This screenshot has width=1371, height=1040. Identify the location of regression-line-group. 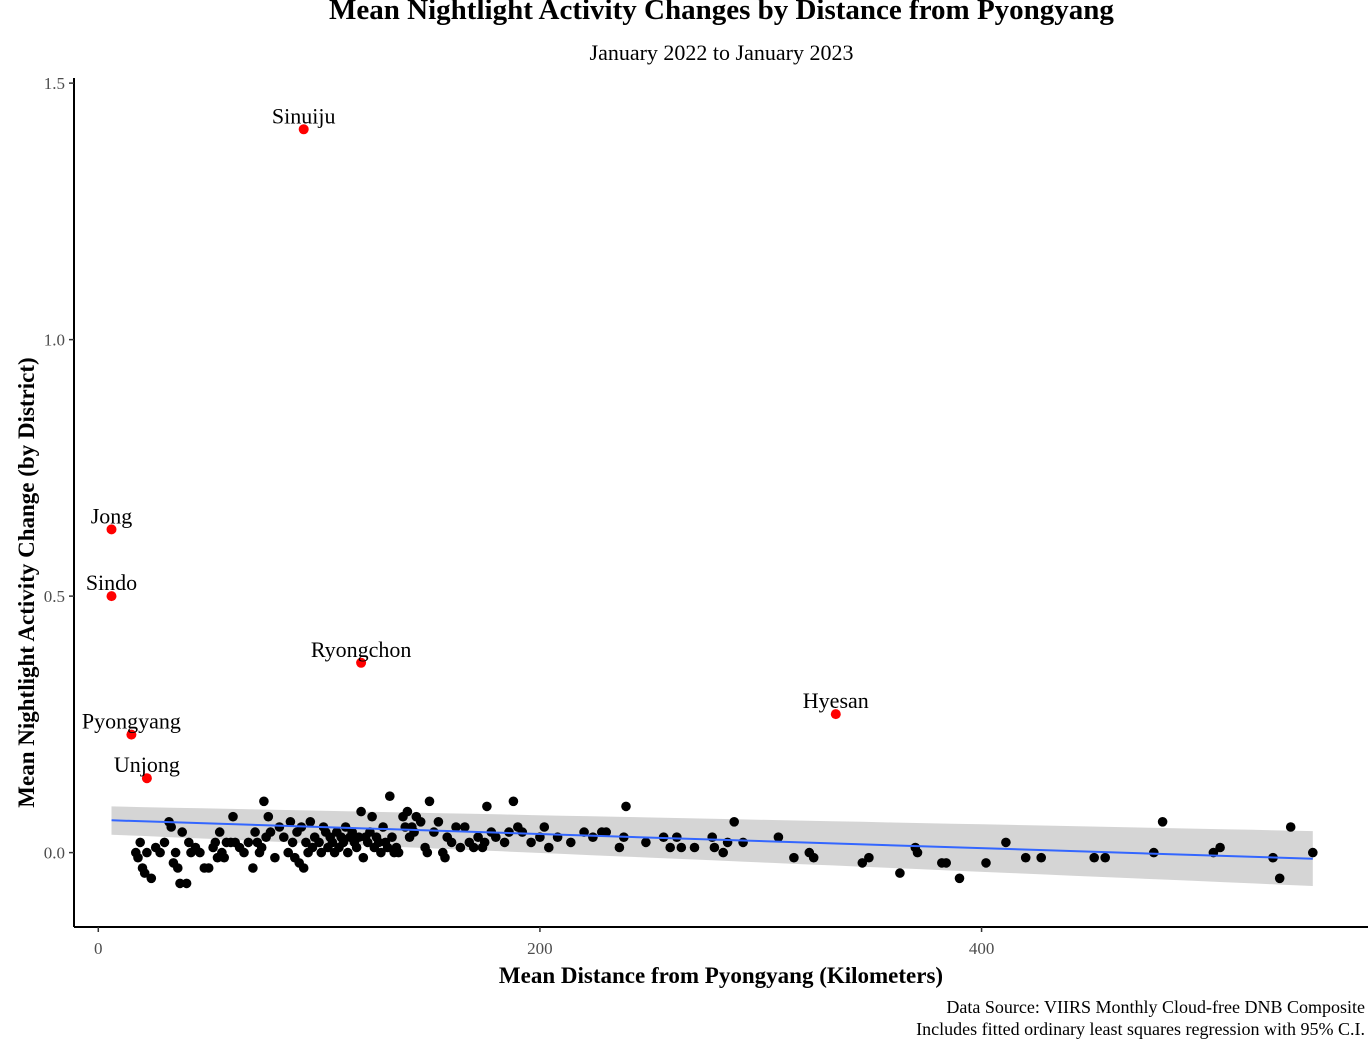
(712, 839).